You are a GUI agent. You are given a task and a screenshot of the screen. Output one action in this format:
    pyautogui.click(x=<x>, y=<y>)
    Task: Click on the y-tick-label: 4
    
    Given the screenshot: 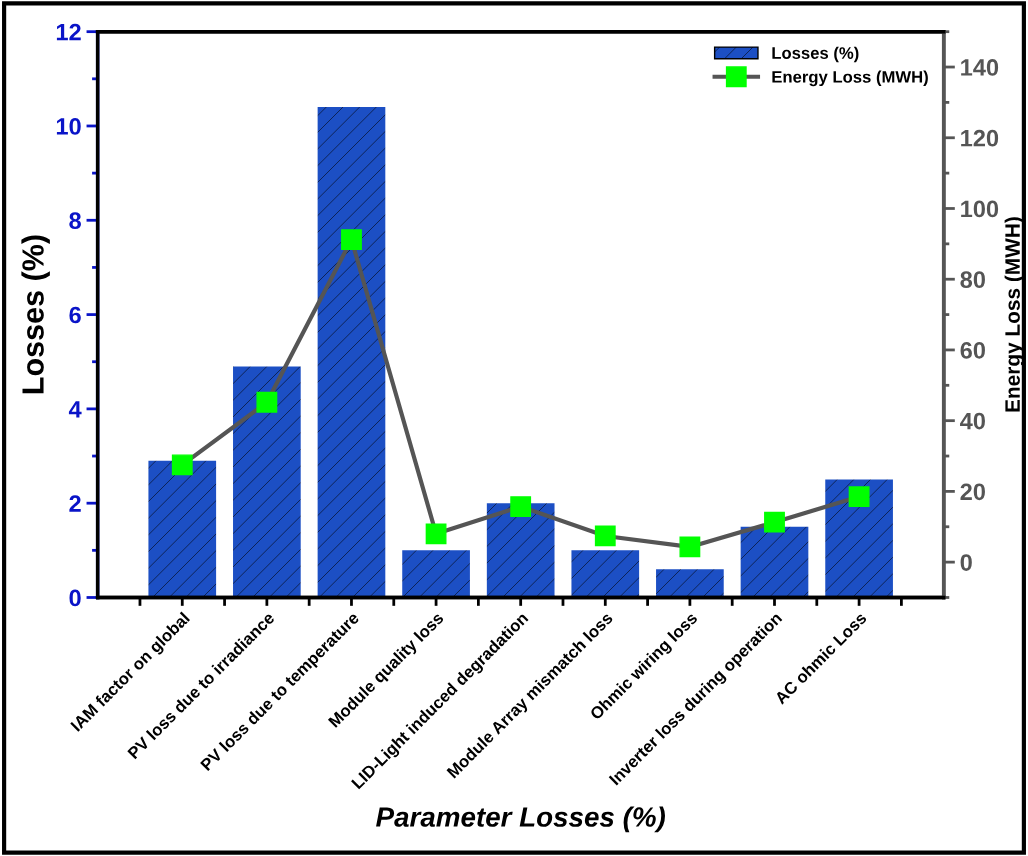 What is the action you would take?
    pyautogui.click(x=75, y=409)
    